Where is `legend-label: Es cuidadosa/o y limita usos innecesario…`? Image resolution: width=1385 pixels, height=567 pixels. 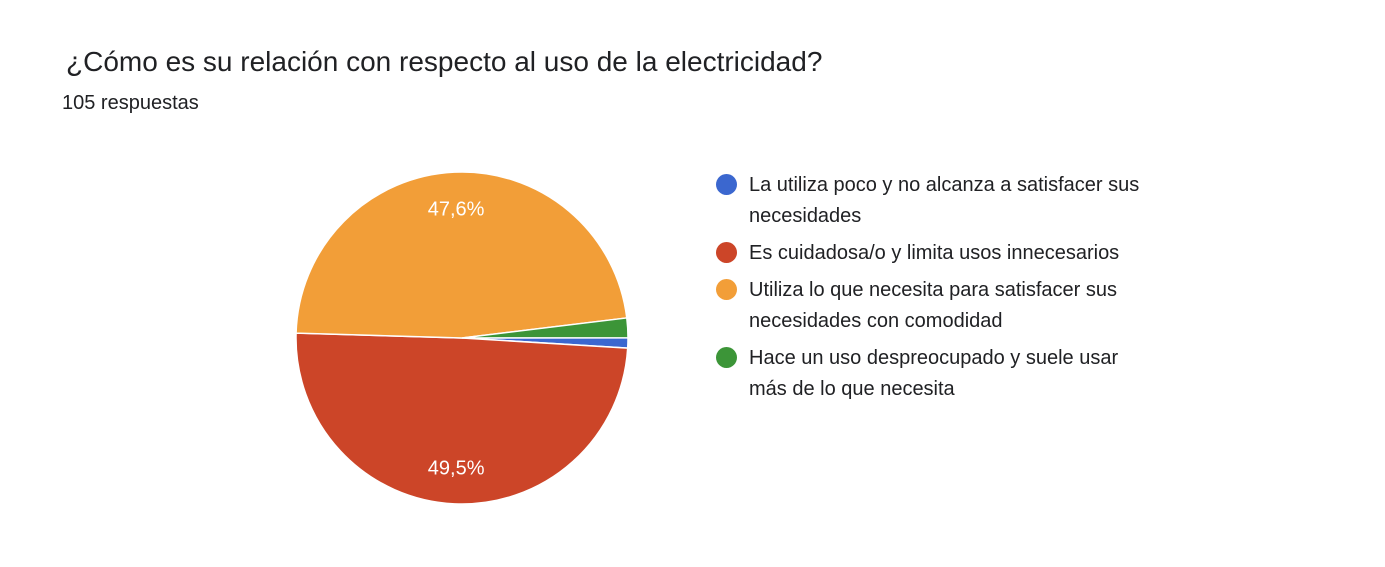
legend-label: Es cuidadosa/o y limita usos innecesario… is located at coordinates (934, 253).